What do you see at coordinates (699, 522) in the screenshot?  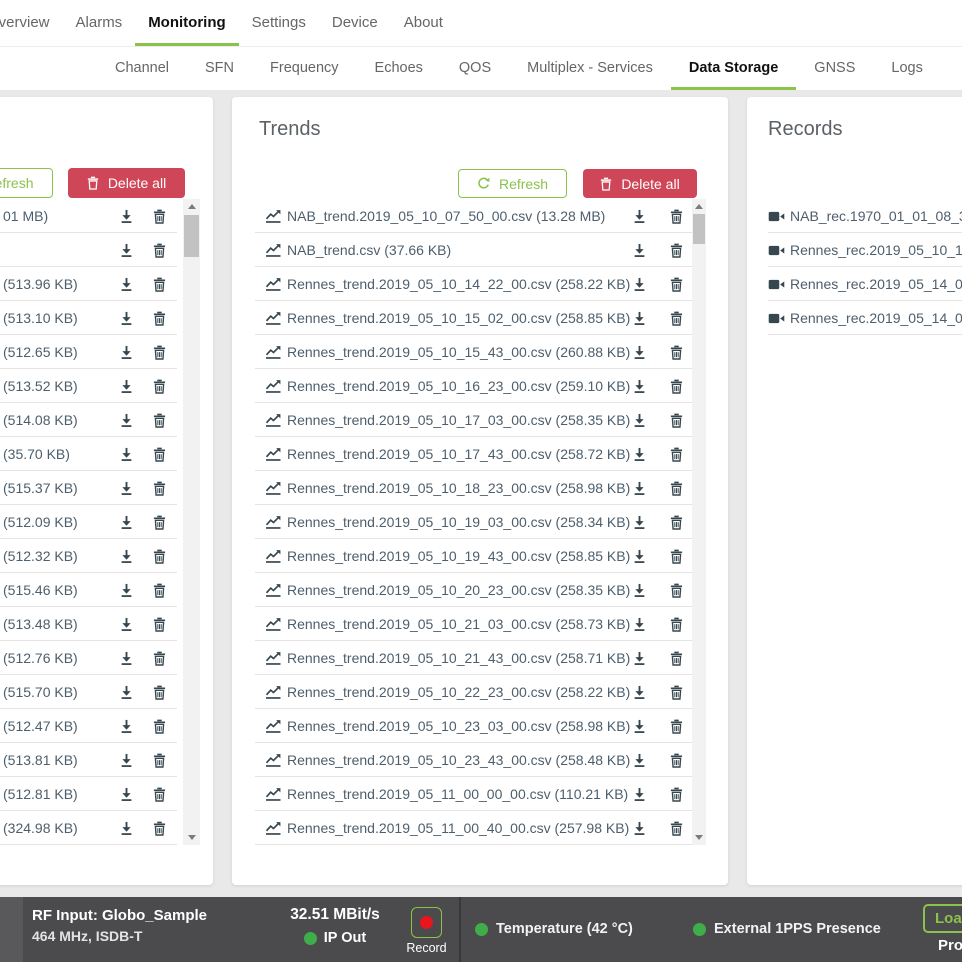 I see `trends-list-scrollbar` at bounding box center [699, 522].